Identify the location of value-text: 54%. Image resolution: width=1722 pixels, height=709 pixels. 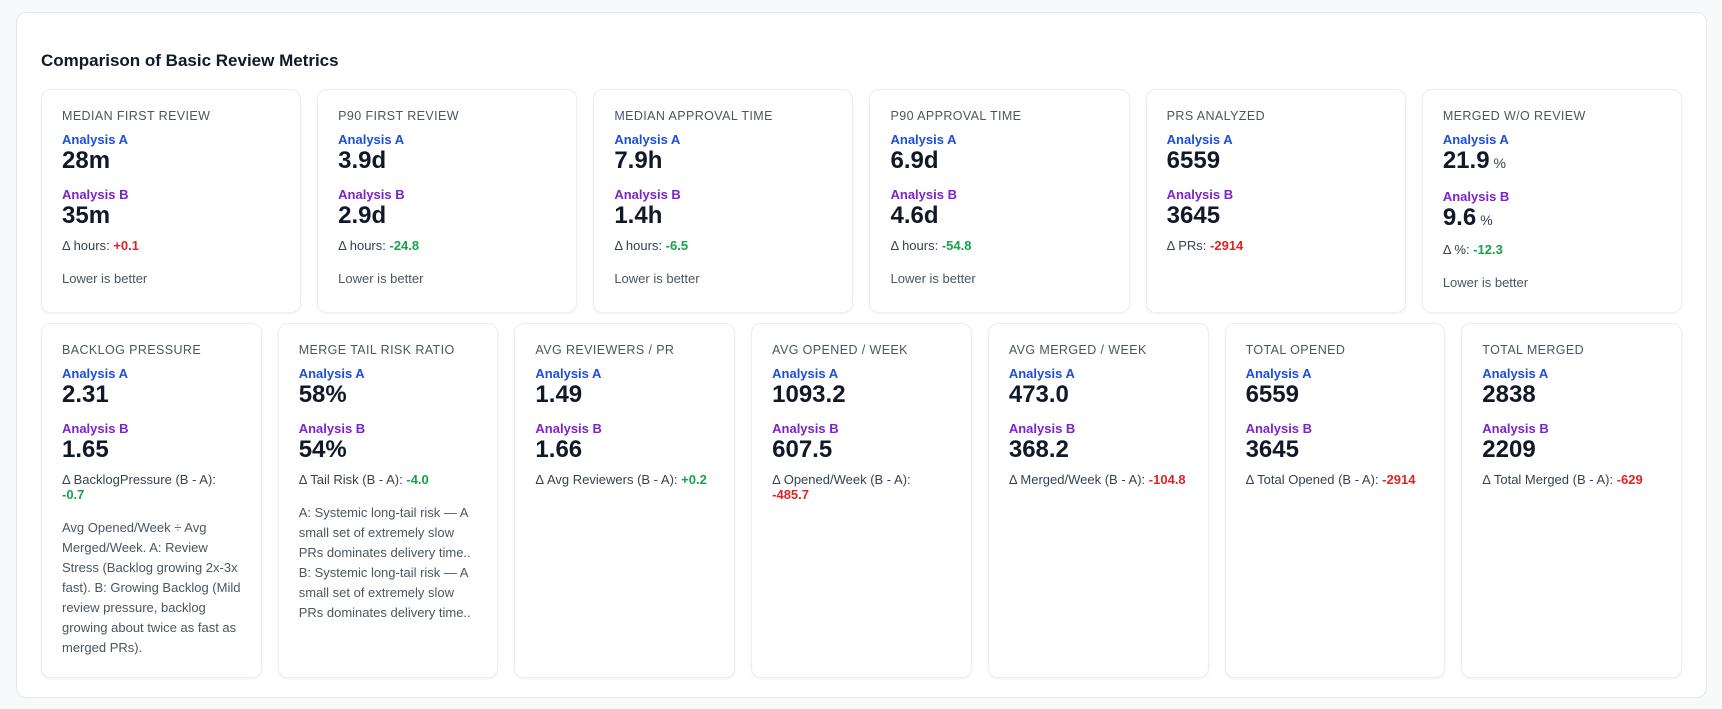
(322, 449).